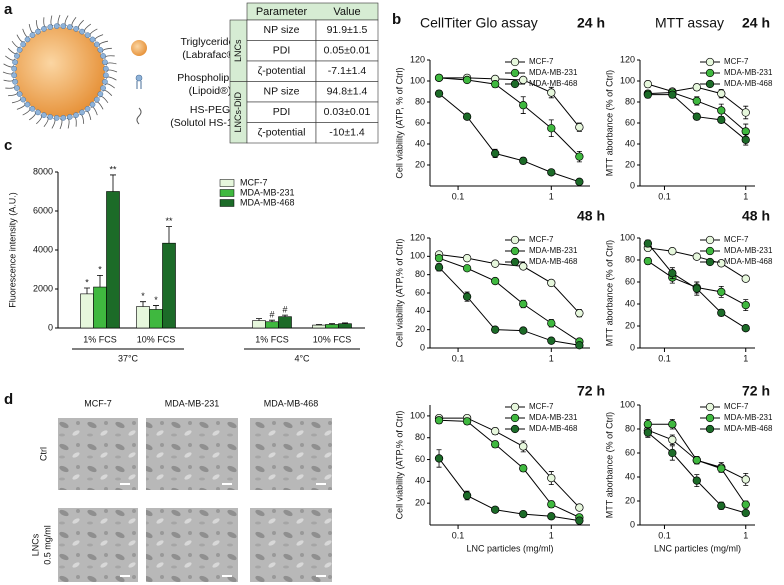 Image resolution: width=784 pixels, height=585 pixels. I want to click on column-label: MDA-MB-468, so click(291, 403).